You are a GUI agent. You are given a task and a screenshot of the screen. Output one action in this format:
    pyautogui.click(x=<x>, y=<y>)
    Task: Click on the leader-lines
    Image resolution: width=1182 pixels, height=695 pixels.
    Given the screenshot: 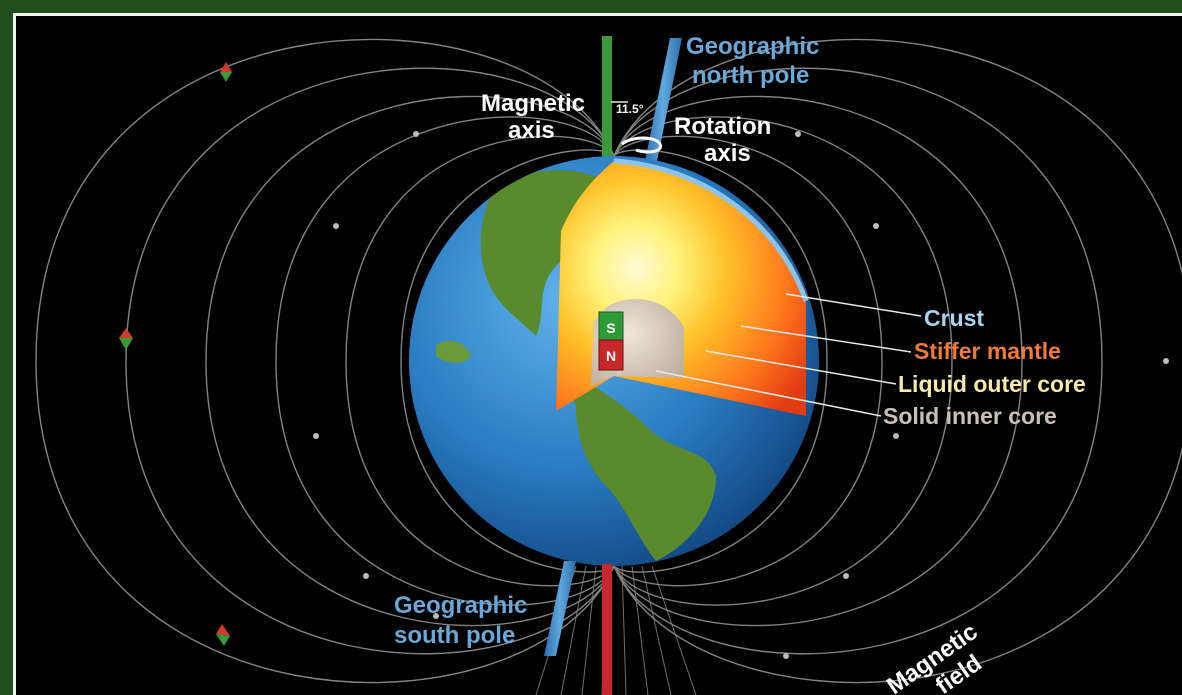 What is the action you would take?
    pyautogui.click(x=766, y=259)
    